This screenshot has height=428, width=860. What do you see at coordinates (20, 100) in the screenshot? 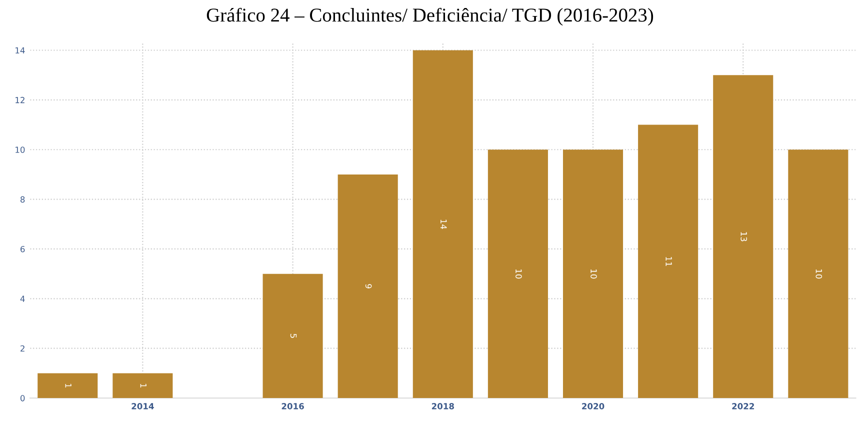
I see `y-tick-label: 12` at bounding box center [20, 100].